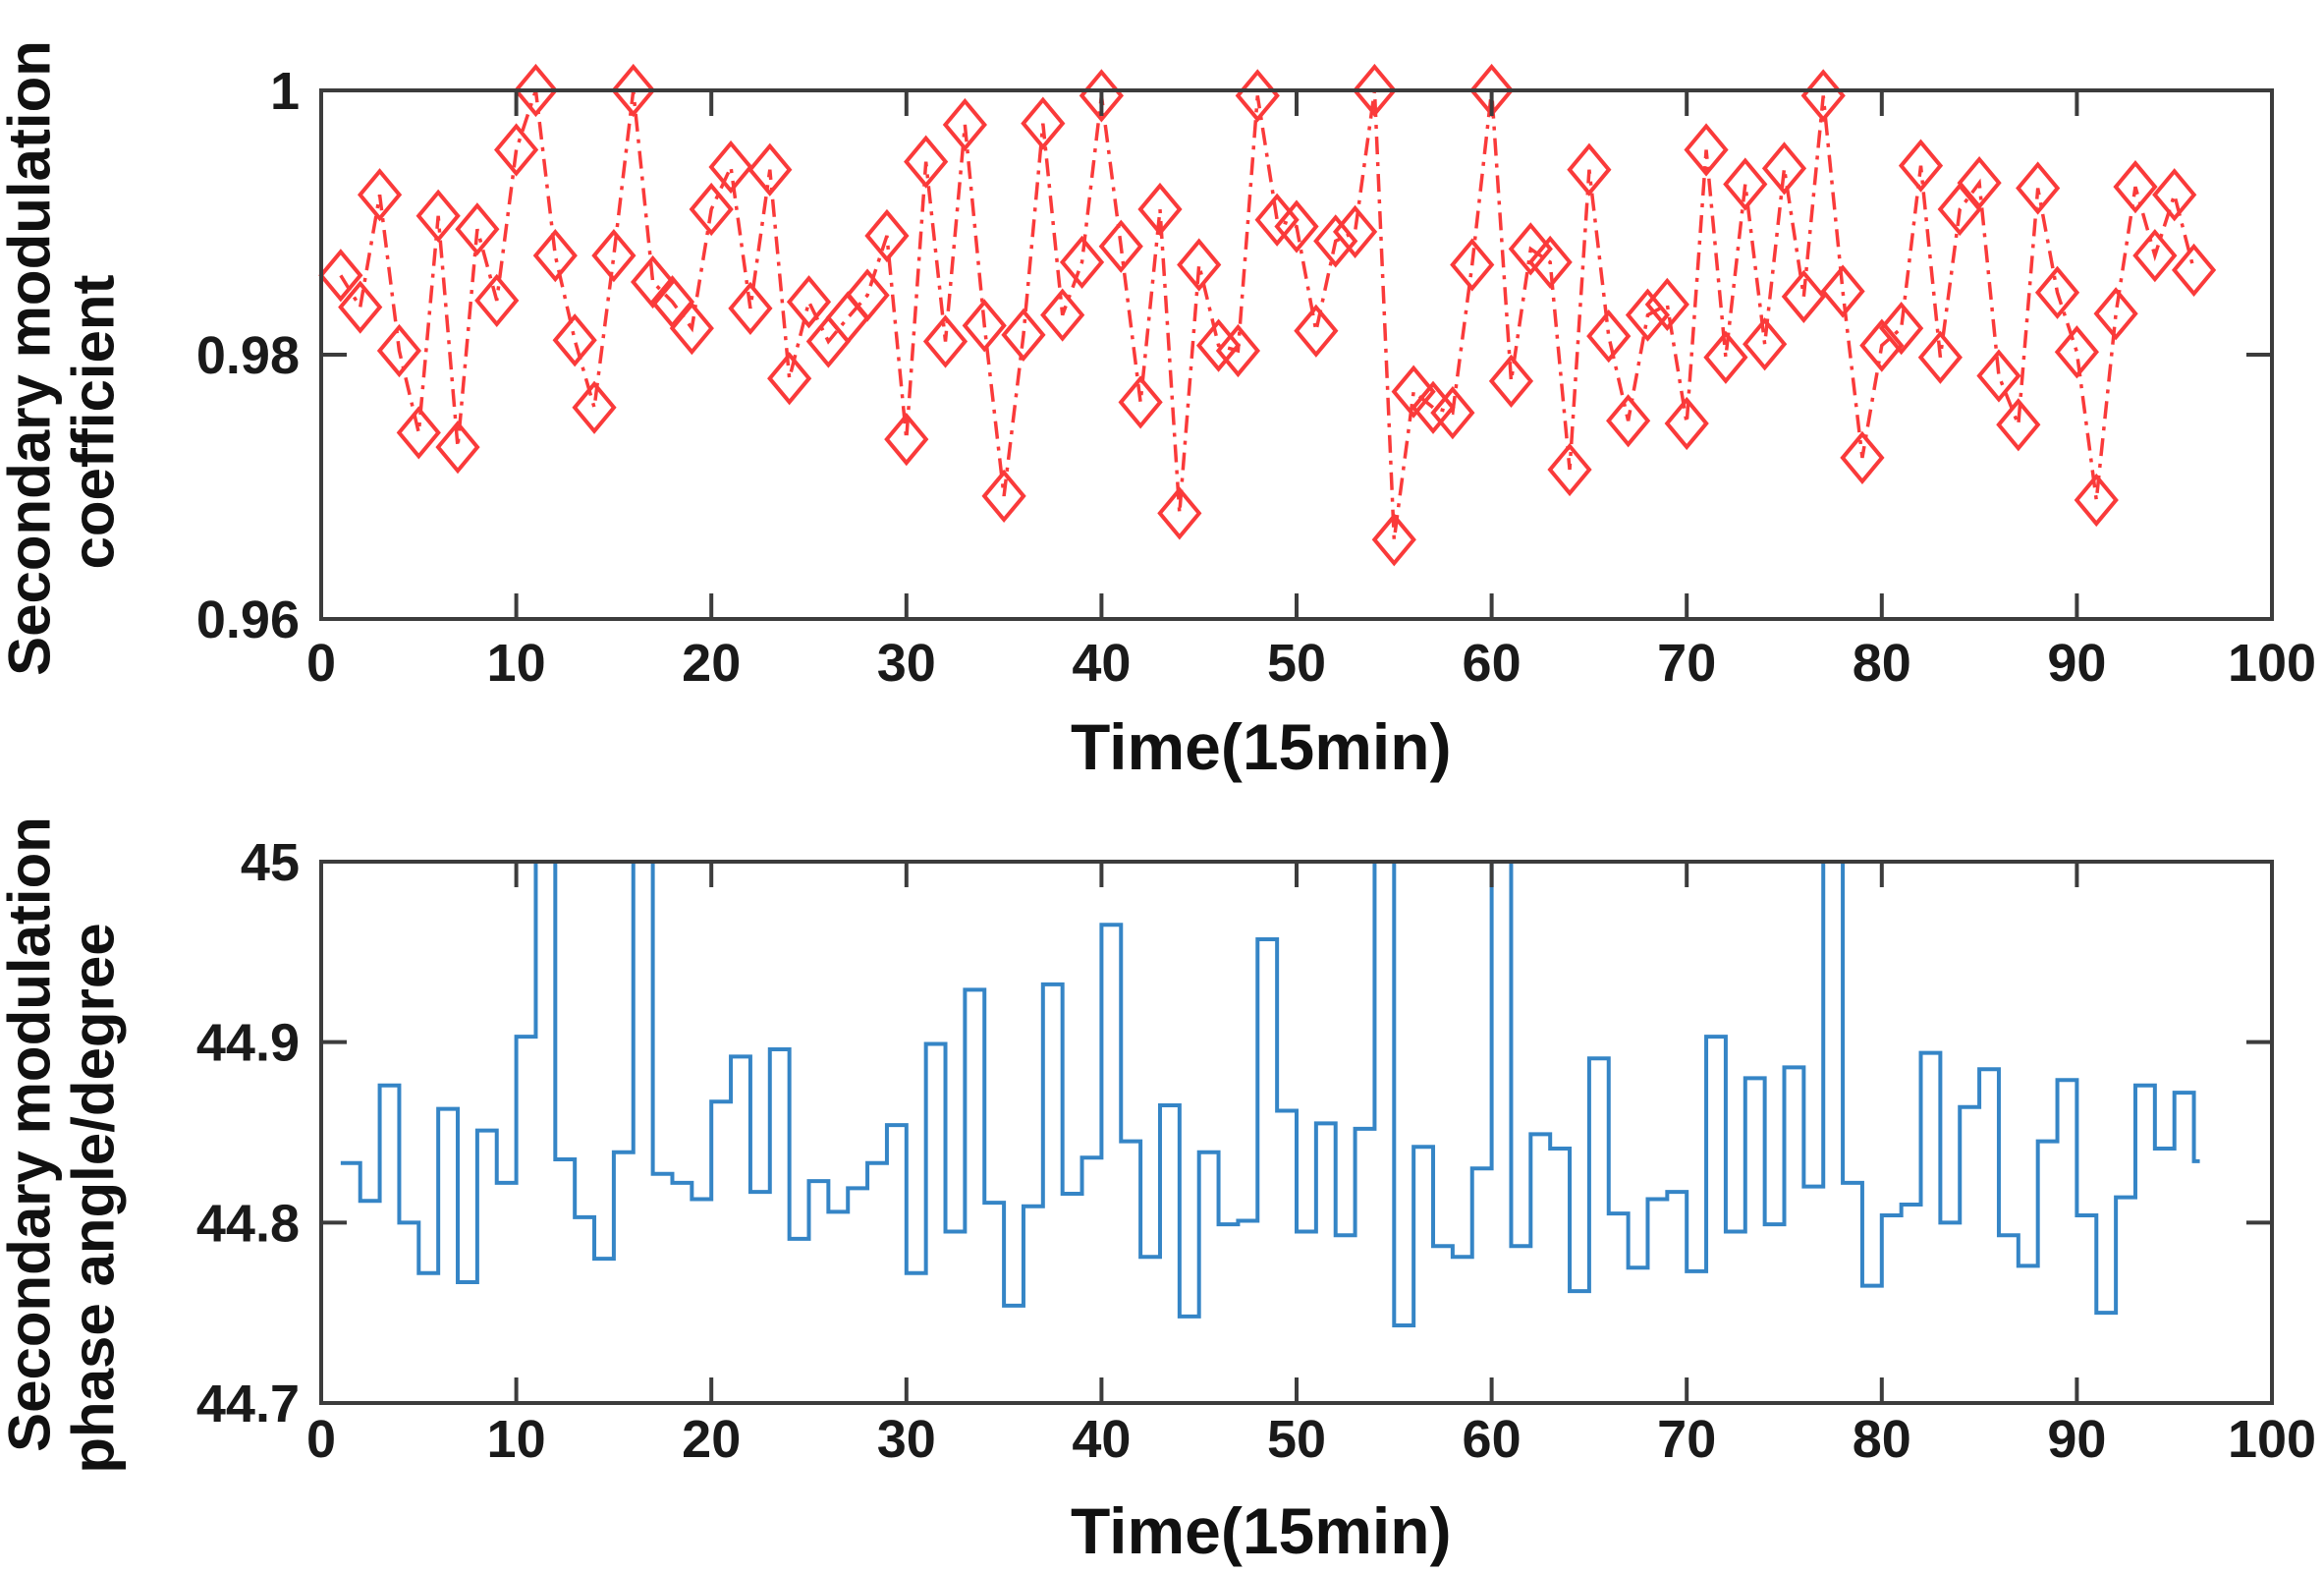 The height and width of the screenshot is (1573, 2324). I want to click on y-tick-label: 0.98, so click(248, 356).